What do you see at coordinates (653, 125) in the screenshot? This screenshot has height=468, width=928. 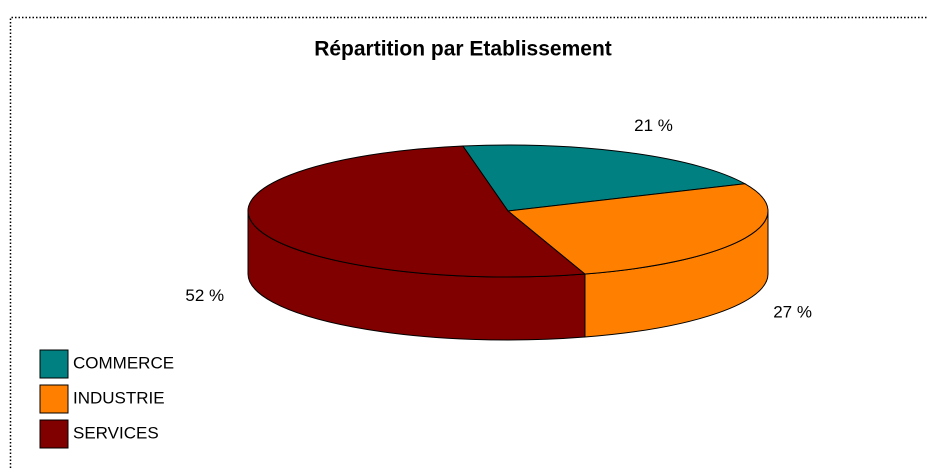 I see `data-label: 21 %` at bounding box center [653, 125].